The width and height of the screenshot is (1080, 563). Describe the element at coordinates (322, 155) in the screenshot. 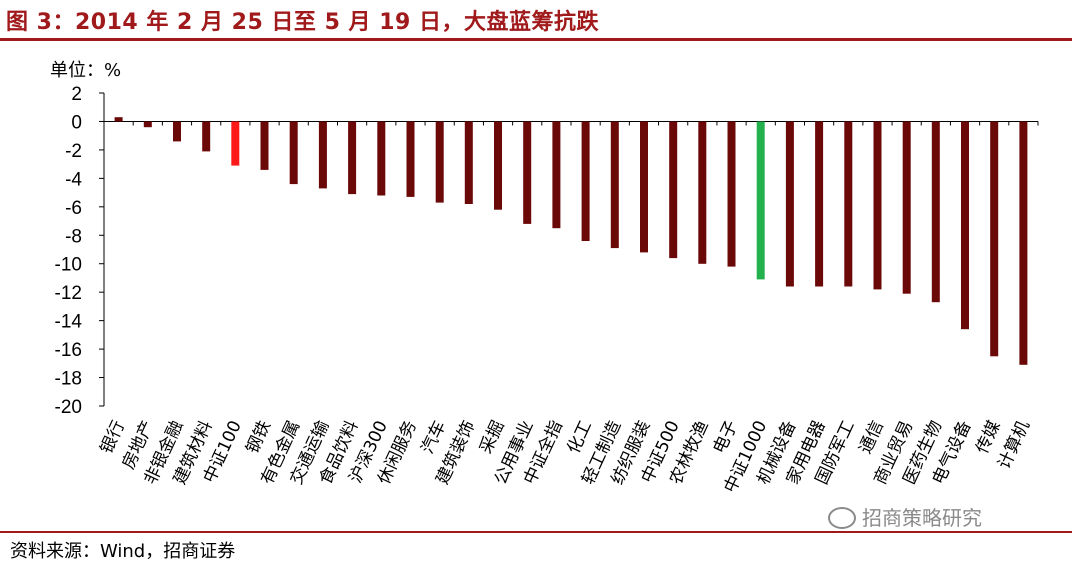

I see `bar-交通运输` at that location.